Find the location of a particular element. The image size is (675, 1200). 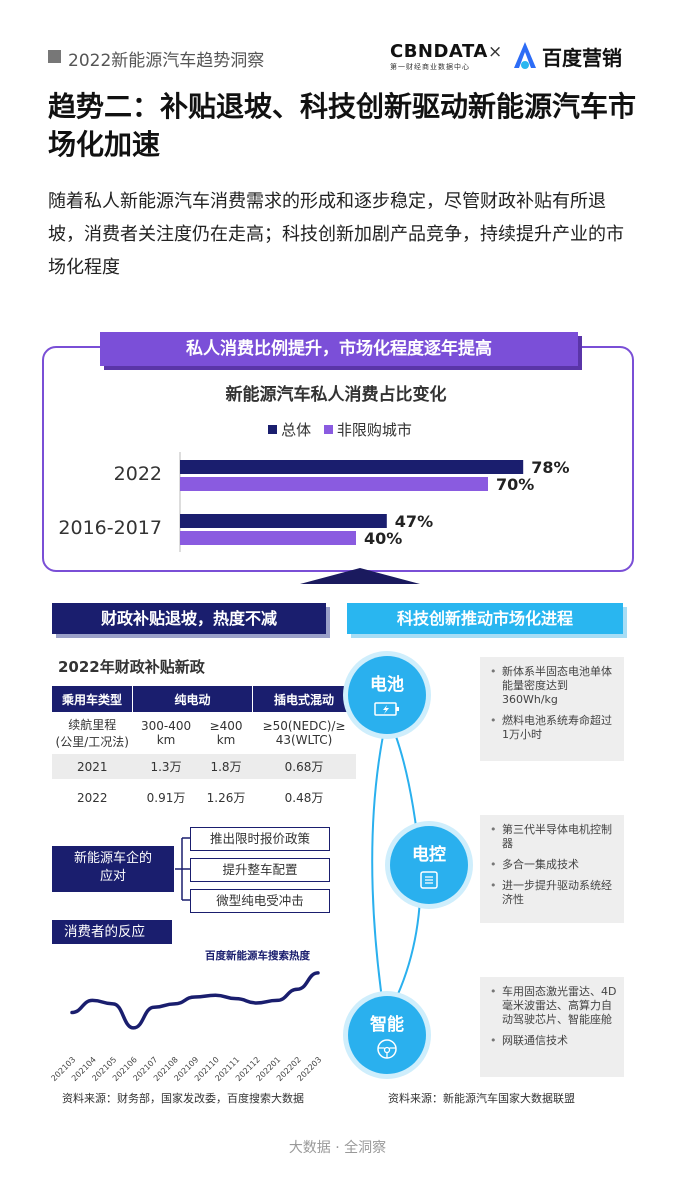

data-label: 40% is located at coordinates (383, 538).